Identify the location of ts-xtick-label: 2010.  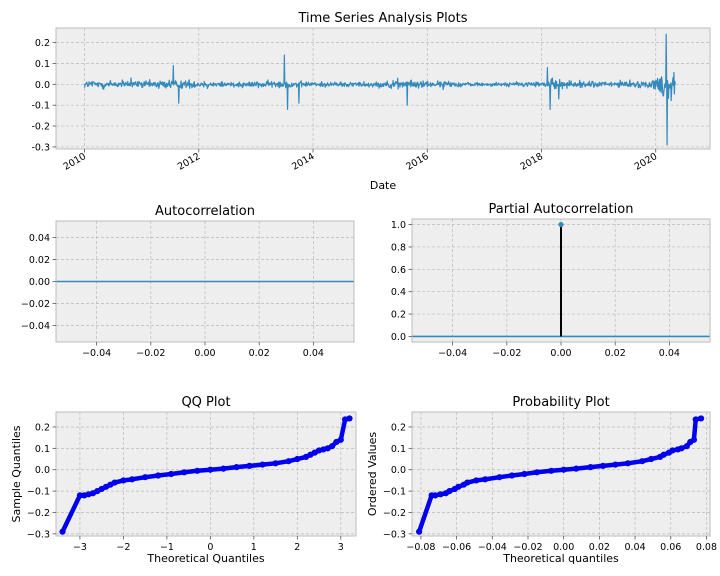
(75, 162).